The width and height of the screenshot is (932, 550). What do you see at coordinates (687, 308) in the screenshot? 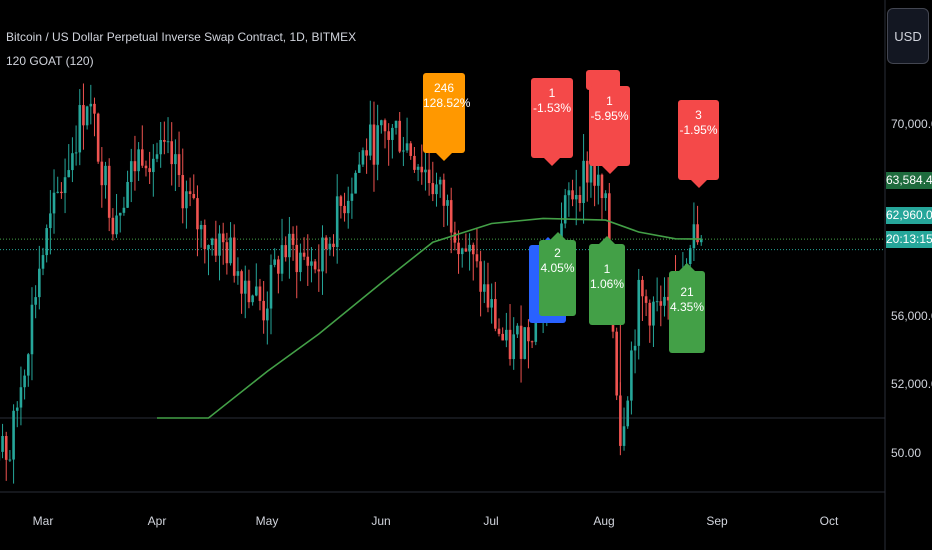
I see `signal-label: 21 4.35%` at bounding box center [687, 308].